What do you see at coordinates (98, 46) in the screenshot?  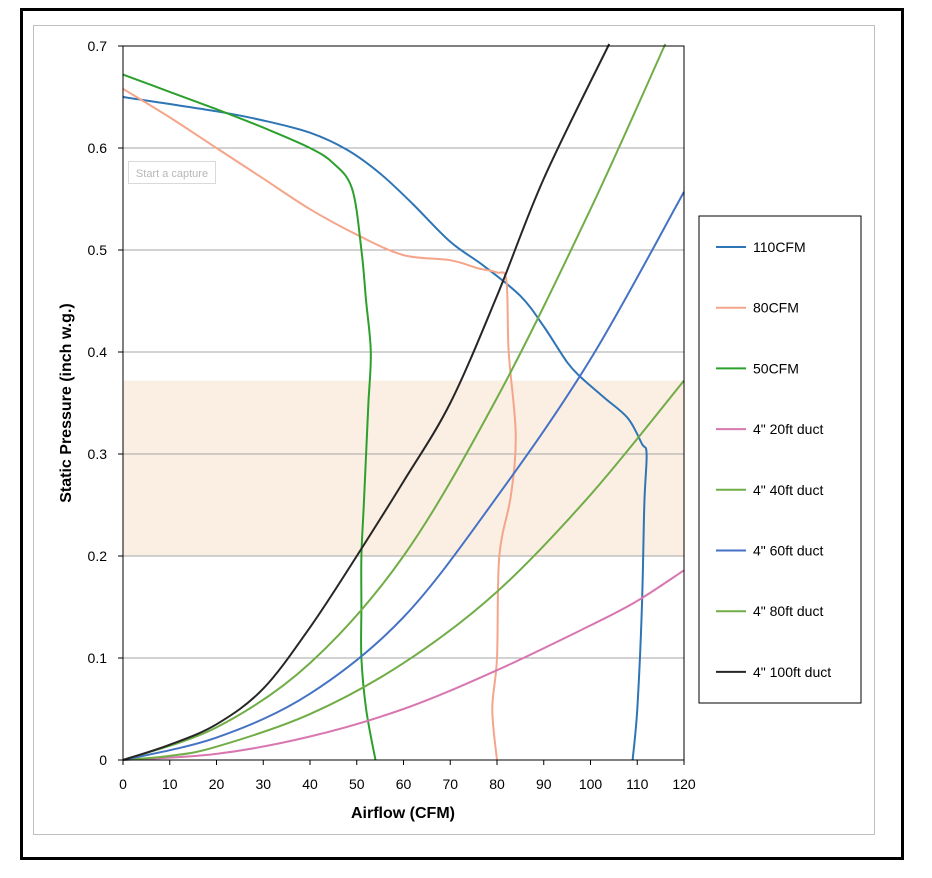 I see `y-tick-label: 0.7` at bounding box center [98, 46].